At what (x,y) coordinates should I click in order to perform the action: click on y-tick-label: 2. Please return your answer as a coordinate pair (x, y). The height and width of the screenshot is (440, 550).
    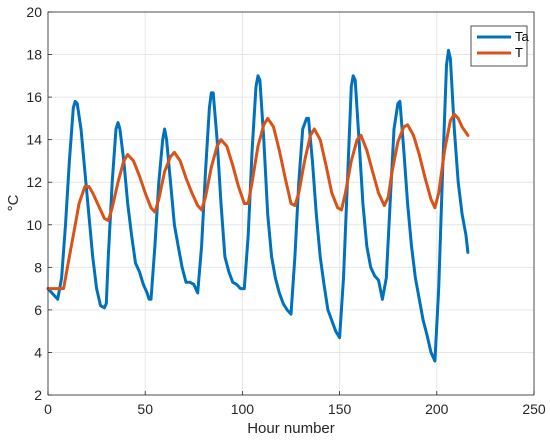
    Looking at the image, I should click on (38, 395).